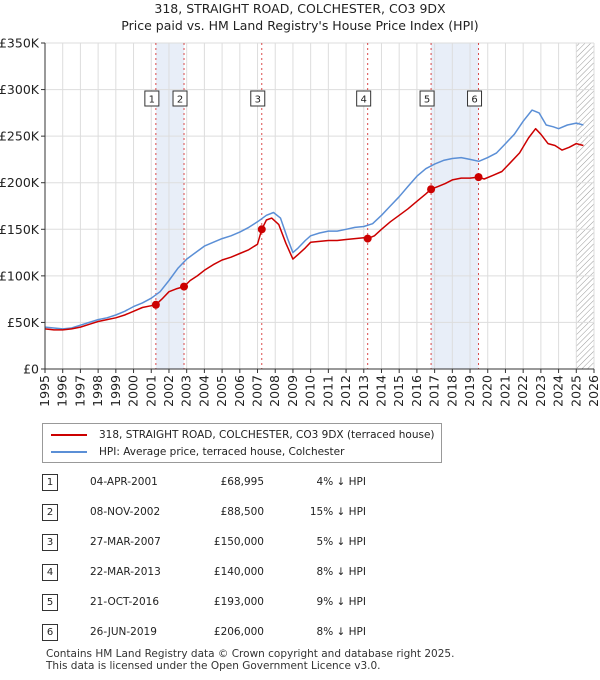 The image size is (600, 680). What do you see at coordinates (50, 512) in the screenshot?
I see `sale-number-badge: 2` at bounding box center [50, 512].